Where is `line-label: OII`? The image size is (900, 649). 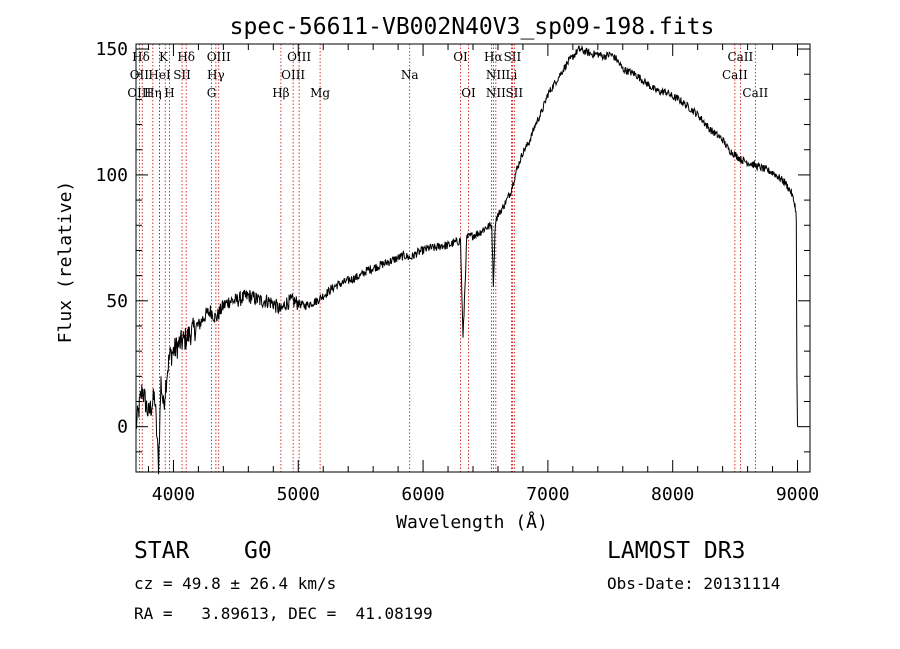 line-label: OII is located at coordinates (140, 75).